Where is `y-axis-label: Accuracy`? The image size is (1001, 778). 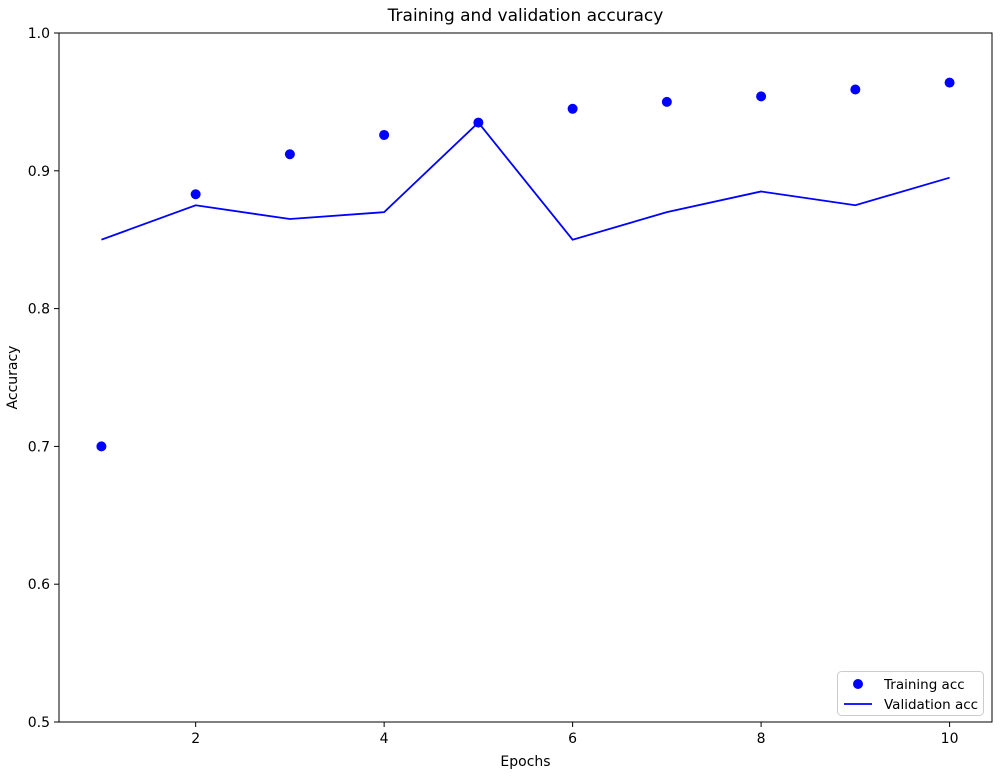 y-axis-label: Accuracy is located at coordinates (13, 378).